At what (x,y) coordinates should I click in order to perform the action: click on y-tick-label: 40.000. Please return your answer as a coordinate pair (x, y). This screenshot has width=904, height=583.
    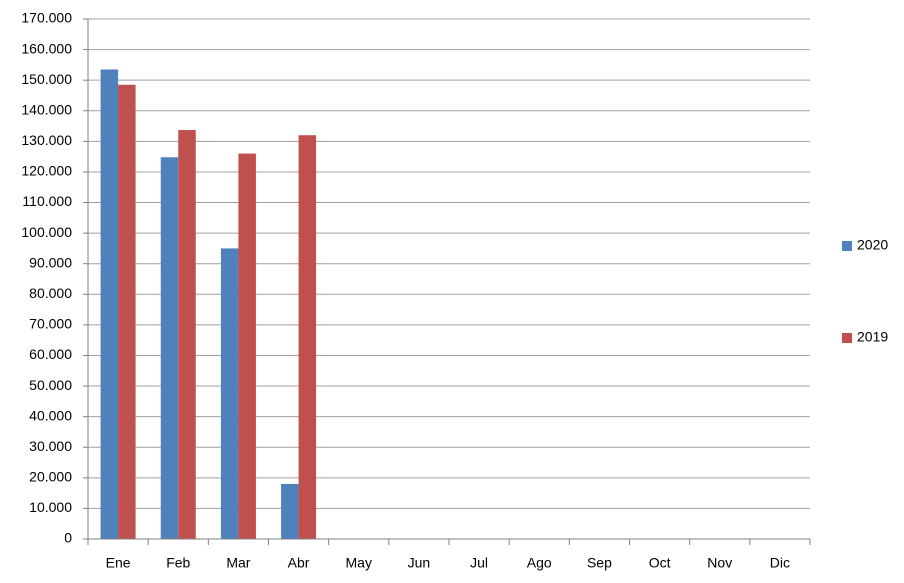
    Looking at the image, I should click on (50, 415).